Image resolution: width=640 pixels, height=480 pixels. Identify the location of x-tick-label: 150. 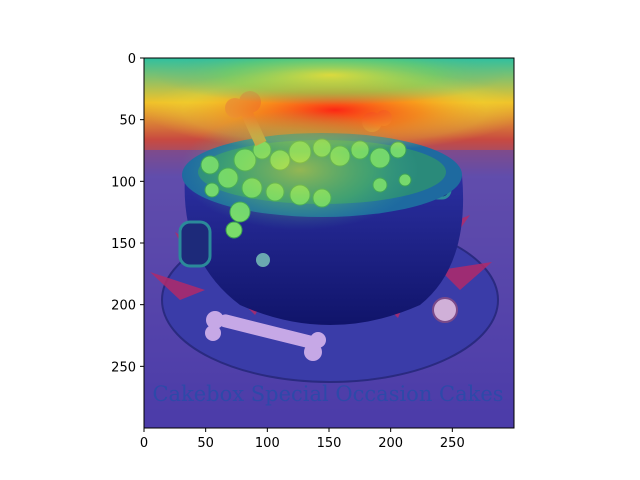
(329, 443).